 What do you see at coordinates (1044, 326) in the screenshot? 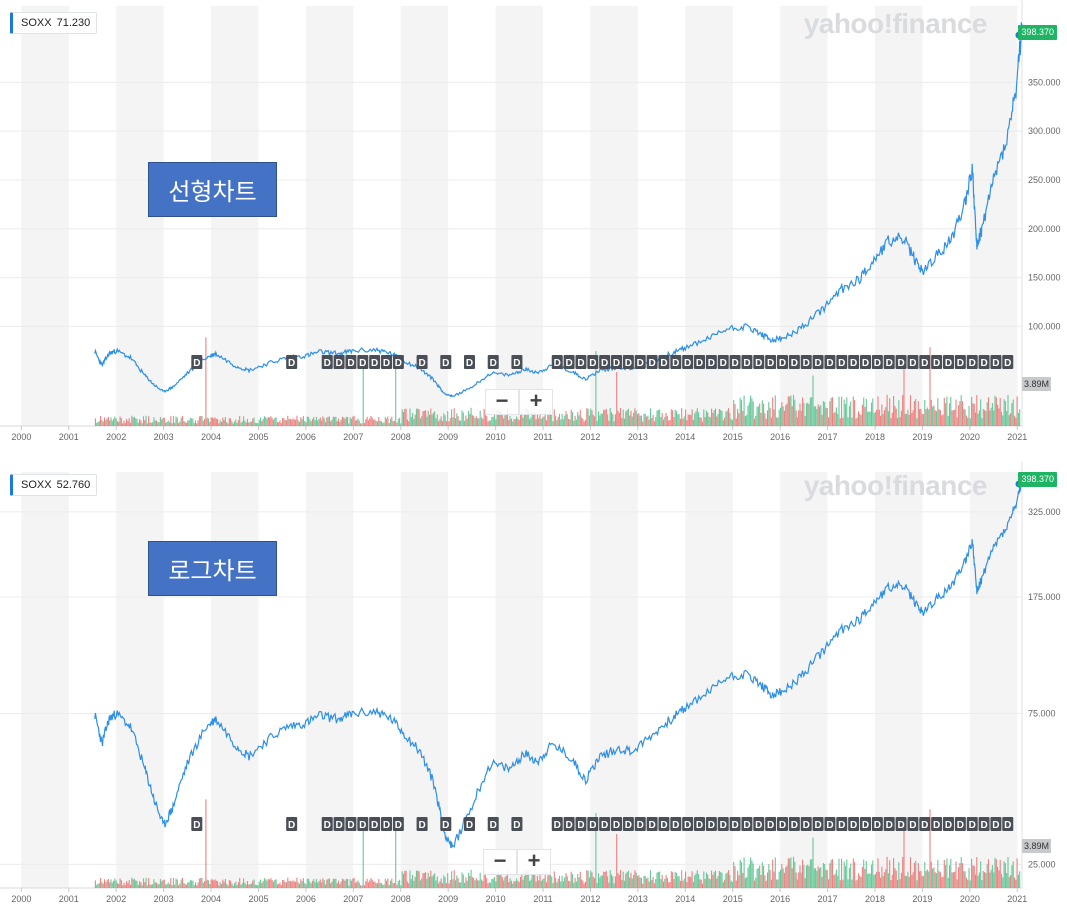
I see `y-tick-label: 100.000` at bounding box center [1044, 326].